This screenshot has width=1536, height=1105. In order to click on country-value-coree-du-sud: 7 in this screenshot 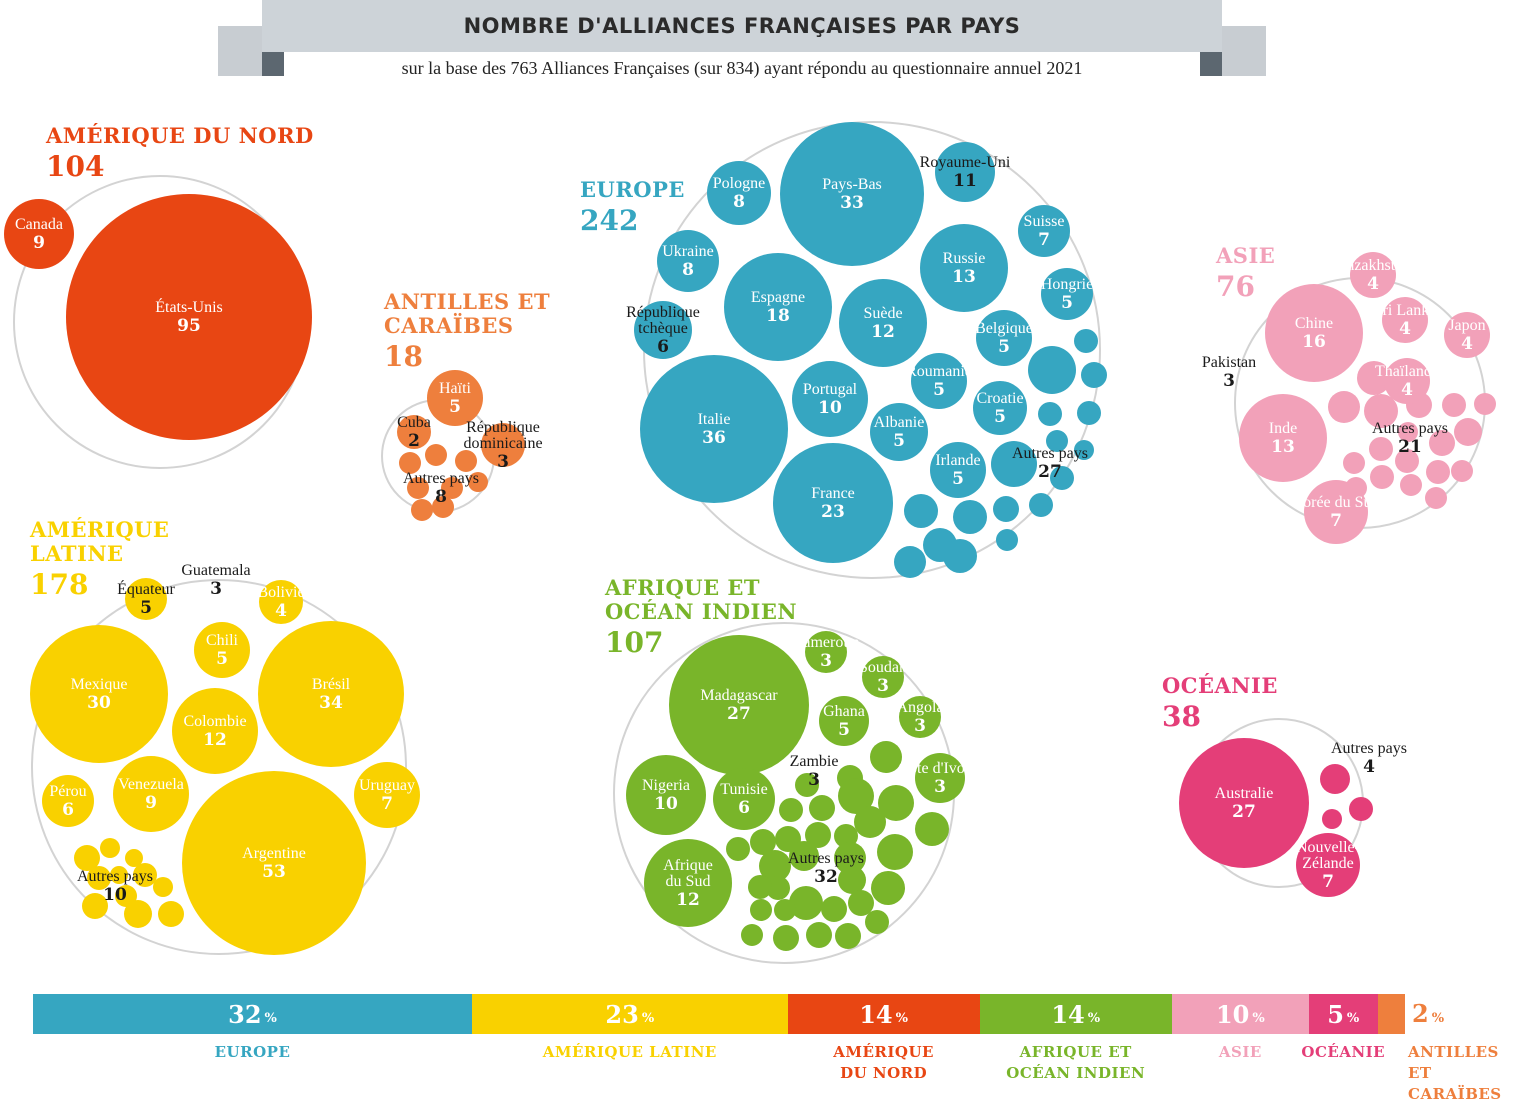, I will do `click(1336, 521)`.